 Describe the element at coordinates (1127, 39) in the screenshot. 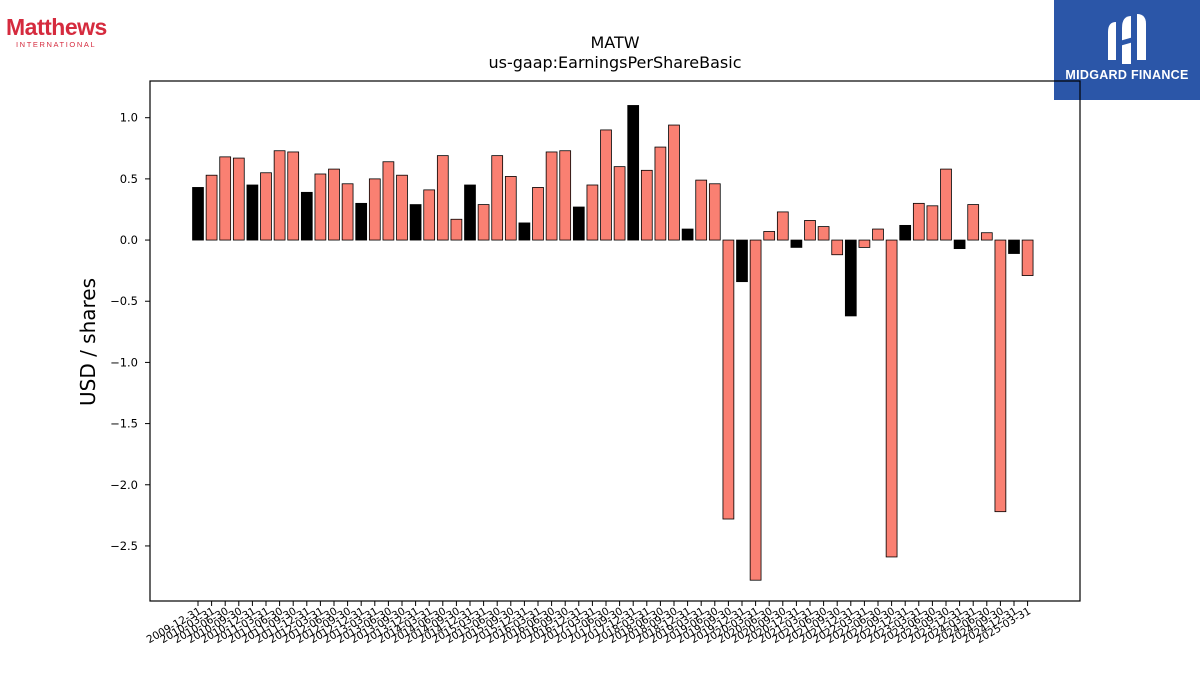

I see `midgard-monogram-icon` at that location.